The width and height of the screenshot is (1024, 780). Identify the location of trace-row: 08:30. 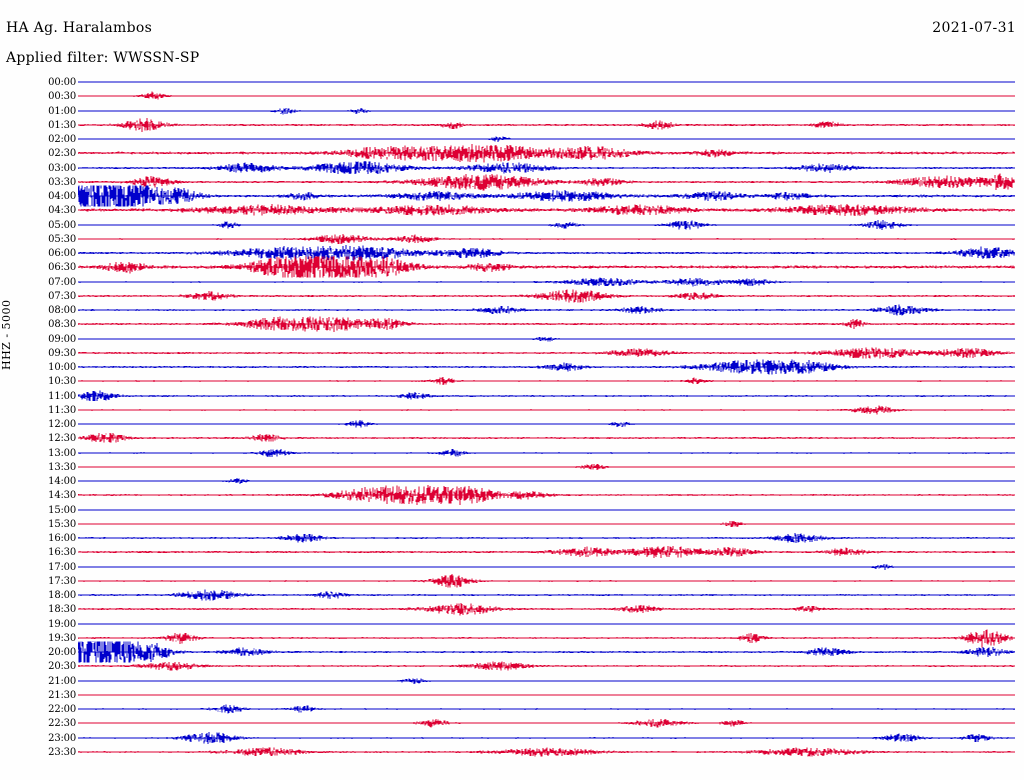
(512, 325).